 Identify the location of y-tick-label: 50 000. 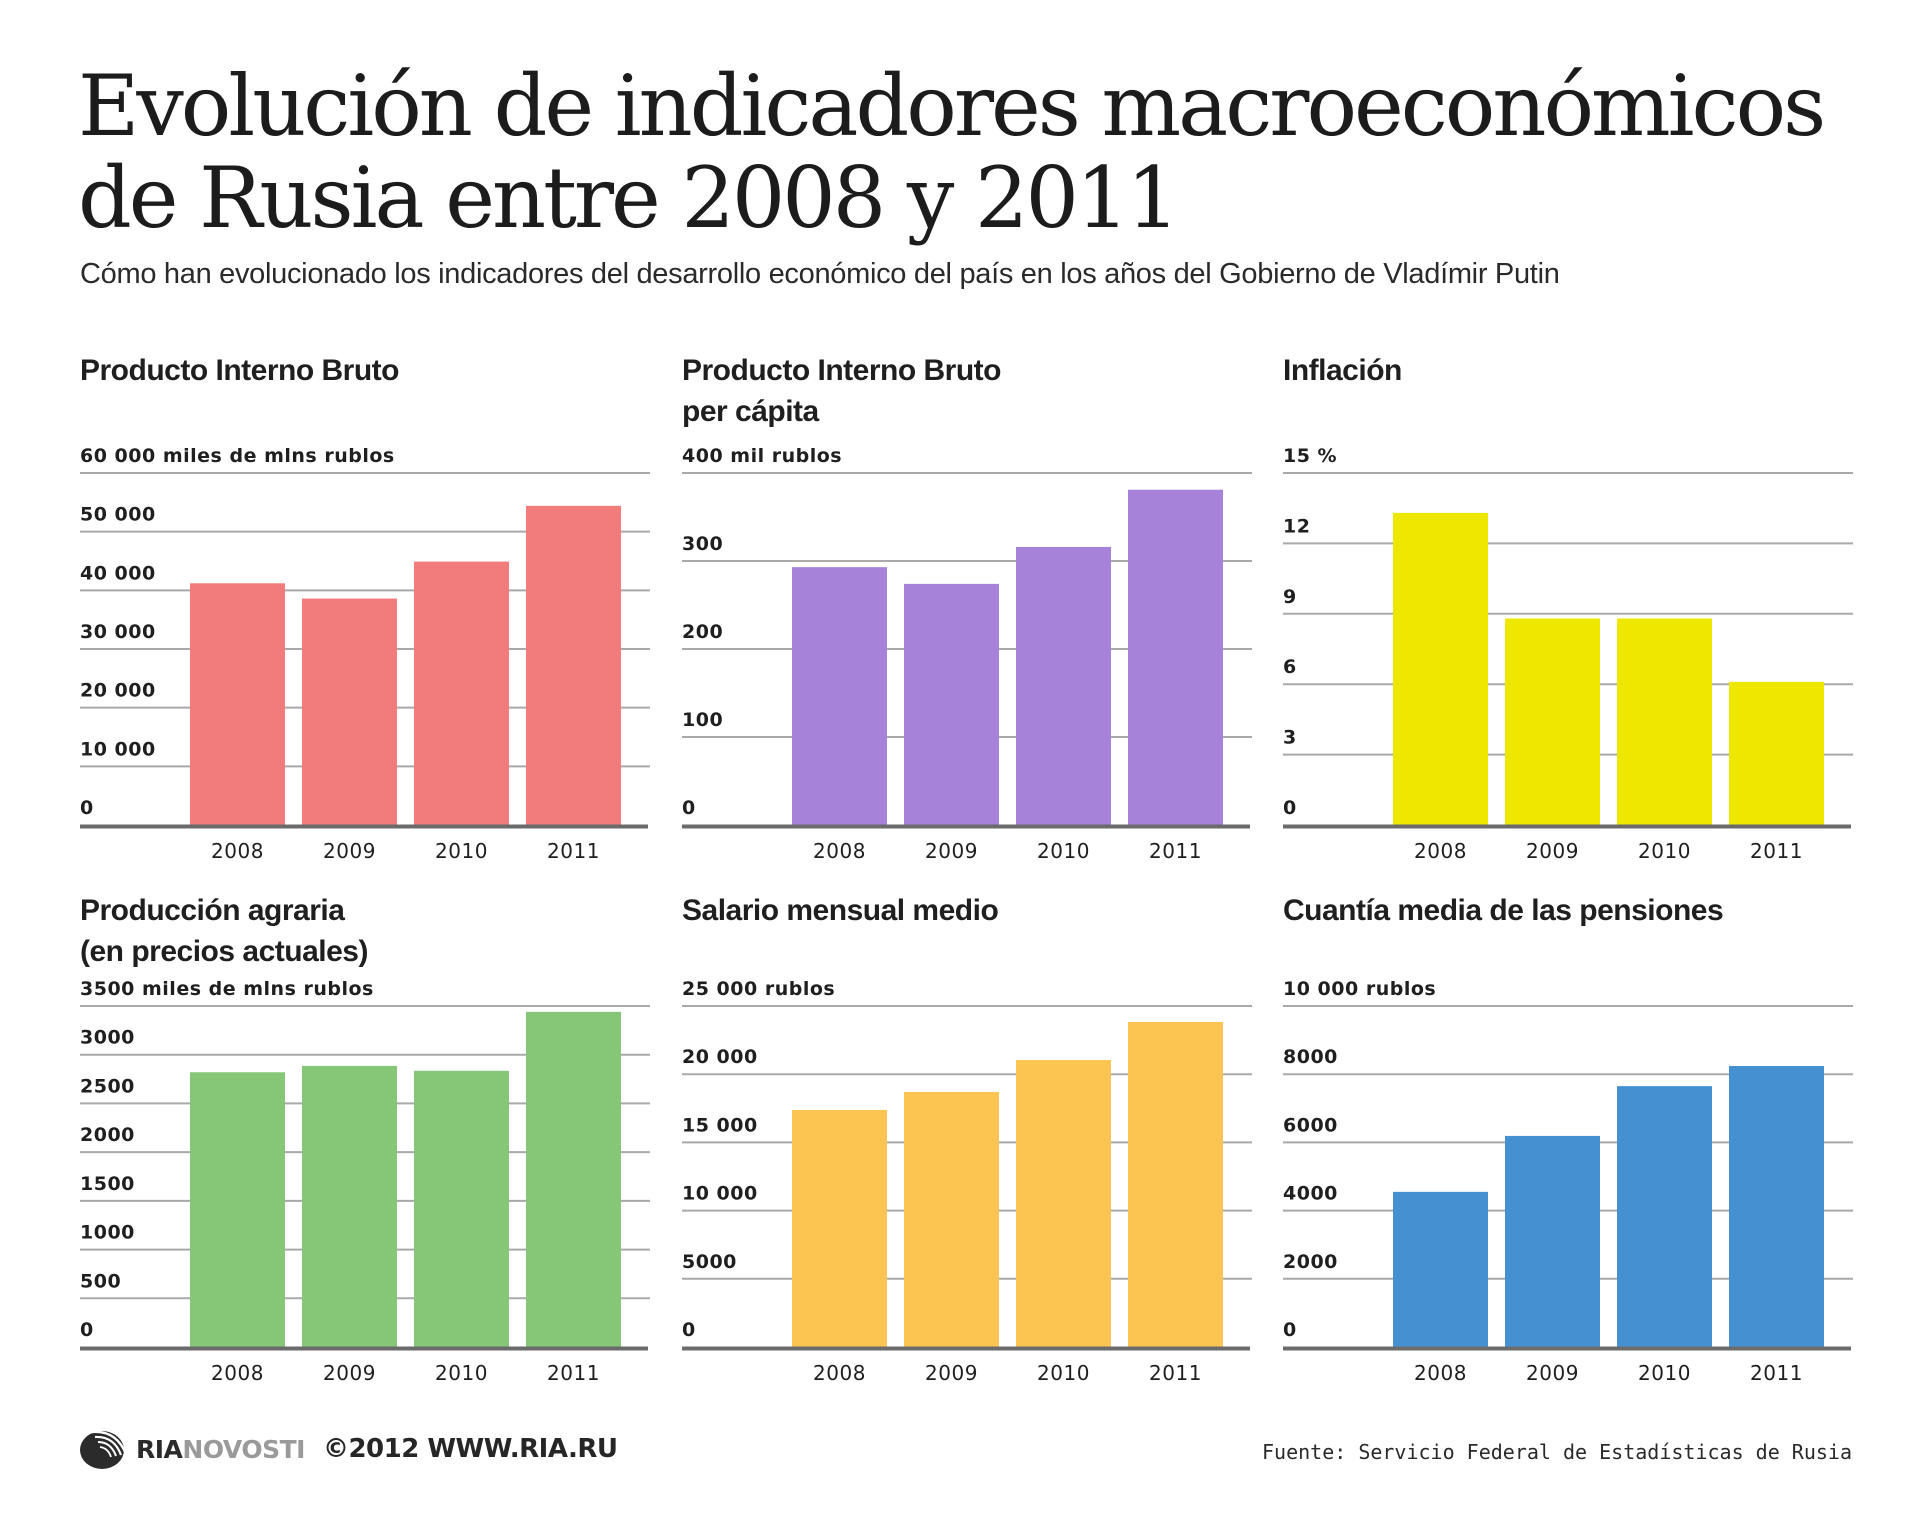
(118, 515).